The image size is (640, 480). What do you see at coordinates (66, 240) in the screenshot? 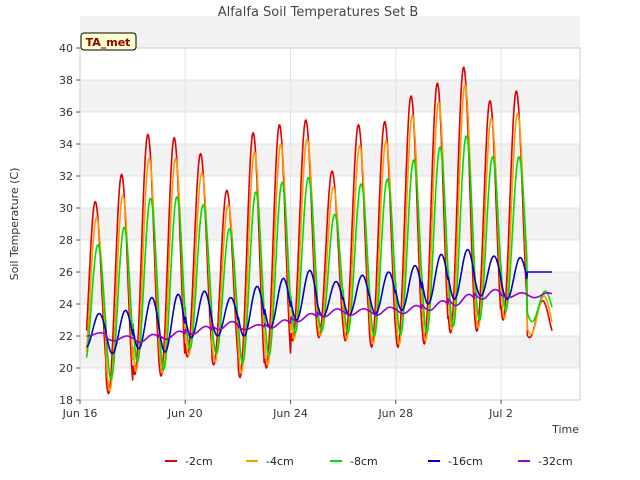
I see `y-tick-label: 28` at bounding box center [66, 240].